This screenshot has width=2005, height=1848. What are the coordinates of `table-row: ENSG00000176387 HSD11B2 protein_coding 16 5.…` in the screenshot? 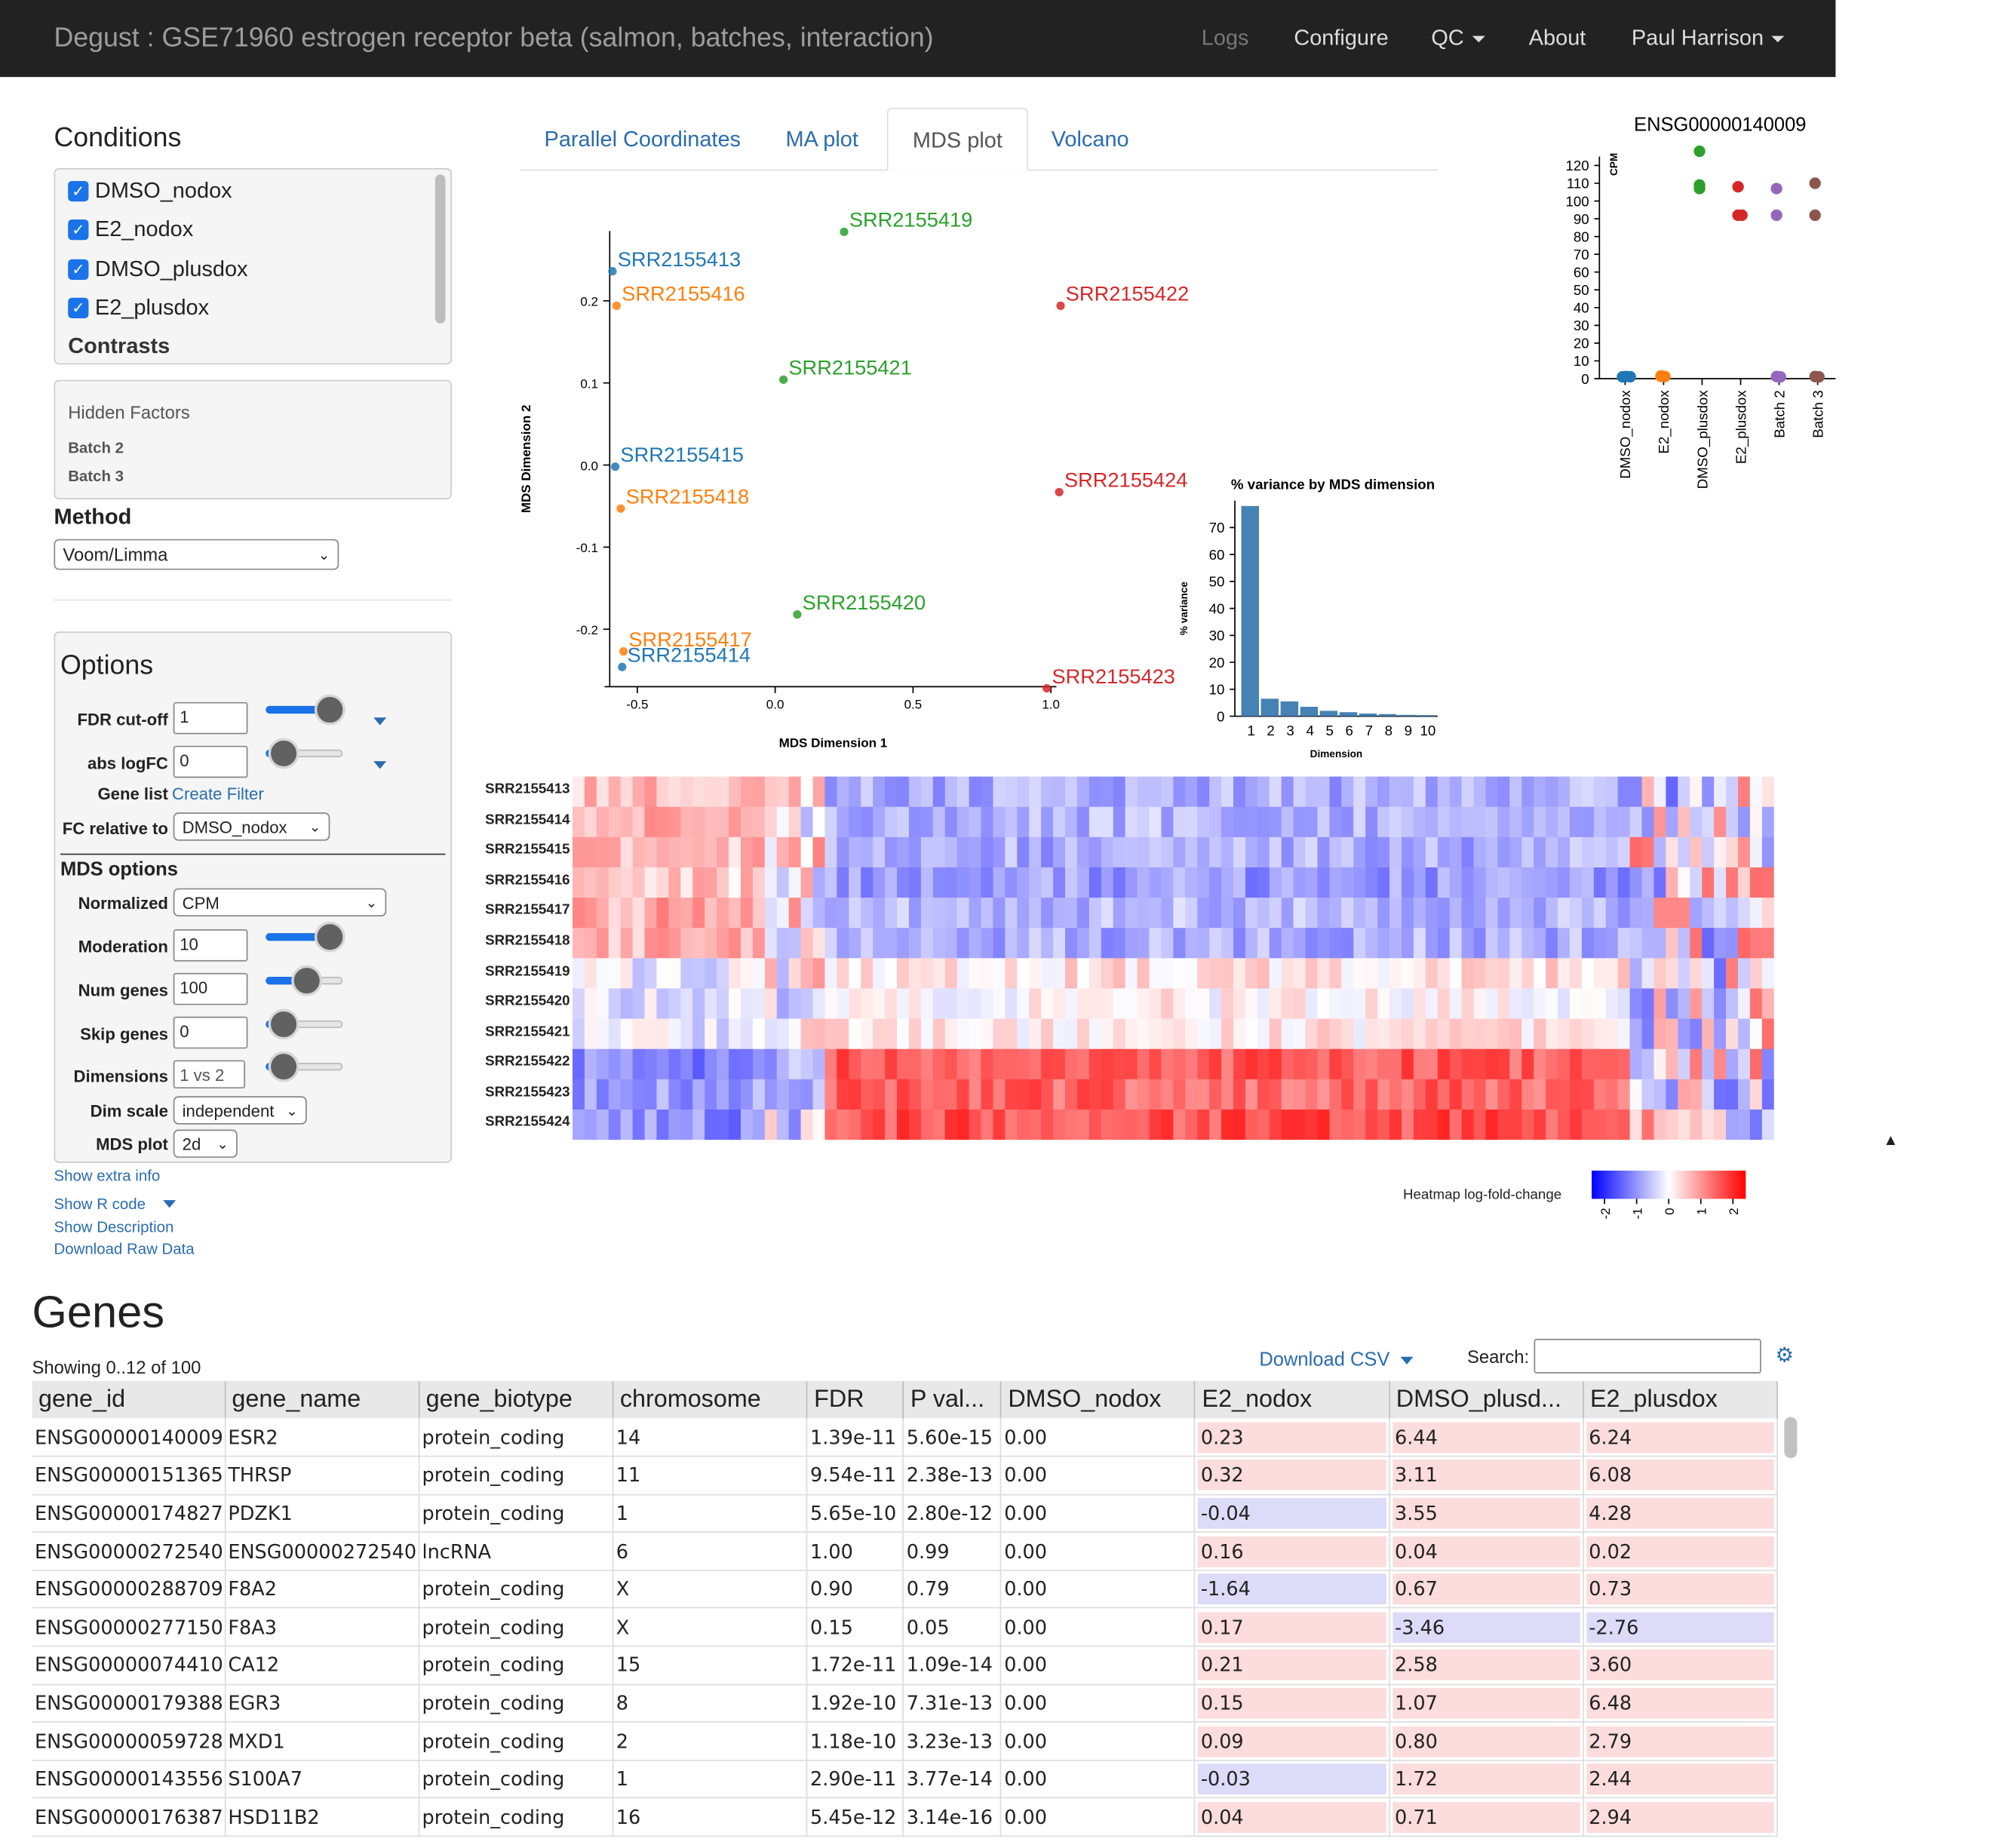 It's located at (905, 1817).